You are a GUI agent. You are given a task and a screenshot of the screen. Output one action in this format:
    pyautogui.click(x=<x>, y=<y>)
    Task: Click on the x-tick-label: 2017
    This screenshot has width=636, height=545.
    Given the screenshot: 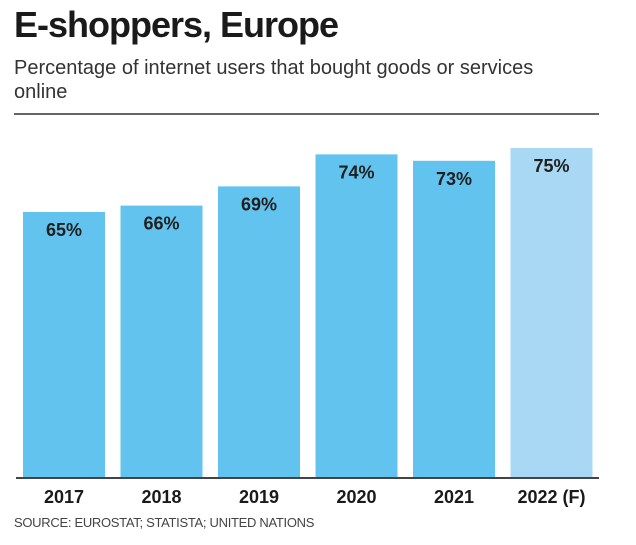 What is the action you would take?
    pyautogui.click(x=64, y=497)
    